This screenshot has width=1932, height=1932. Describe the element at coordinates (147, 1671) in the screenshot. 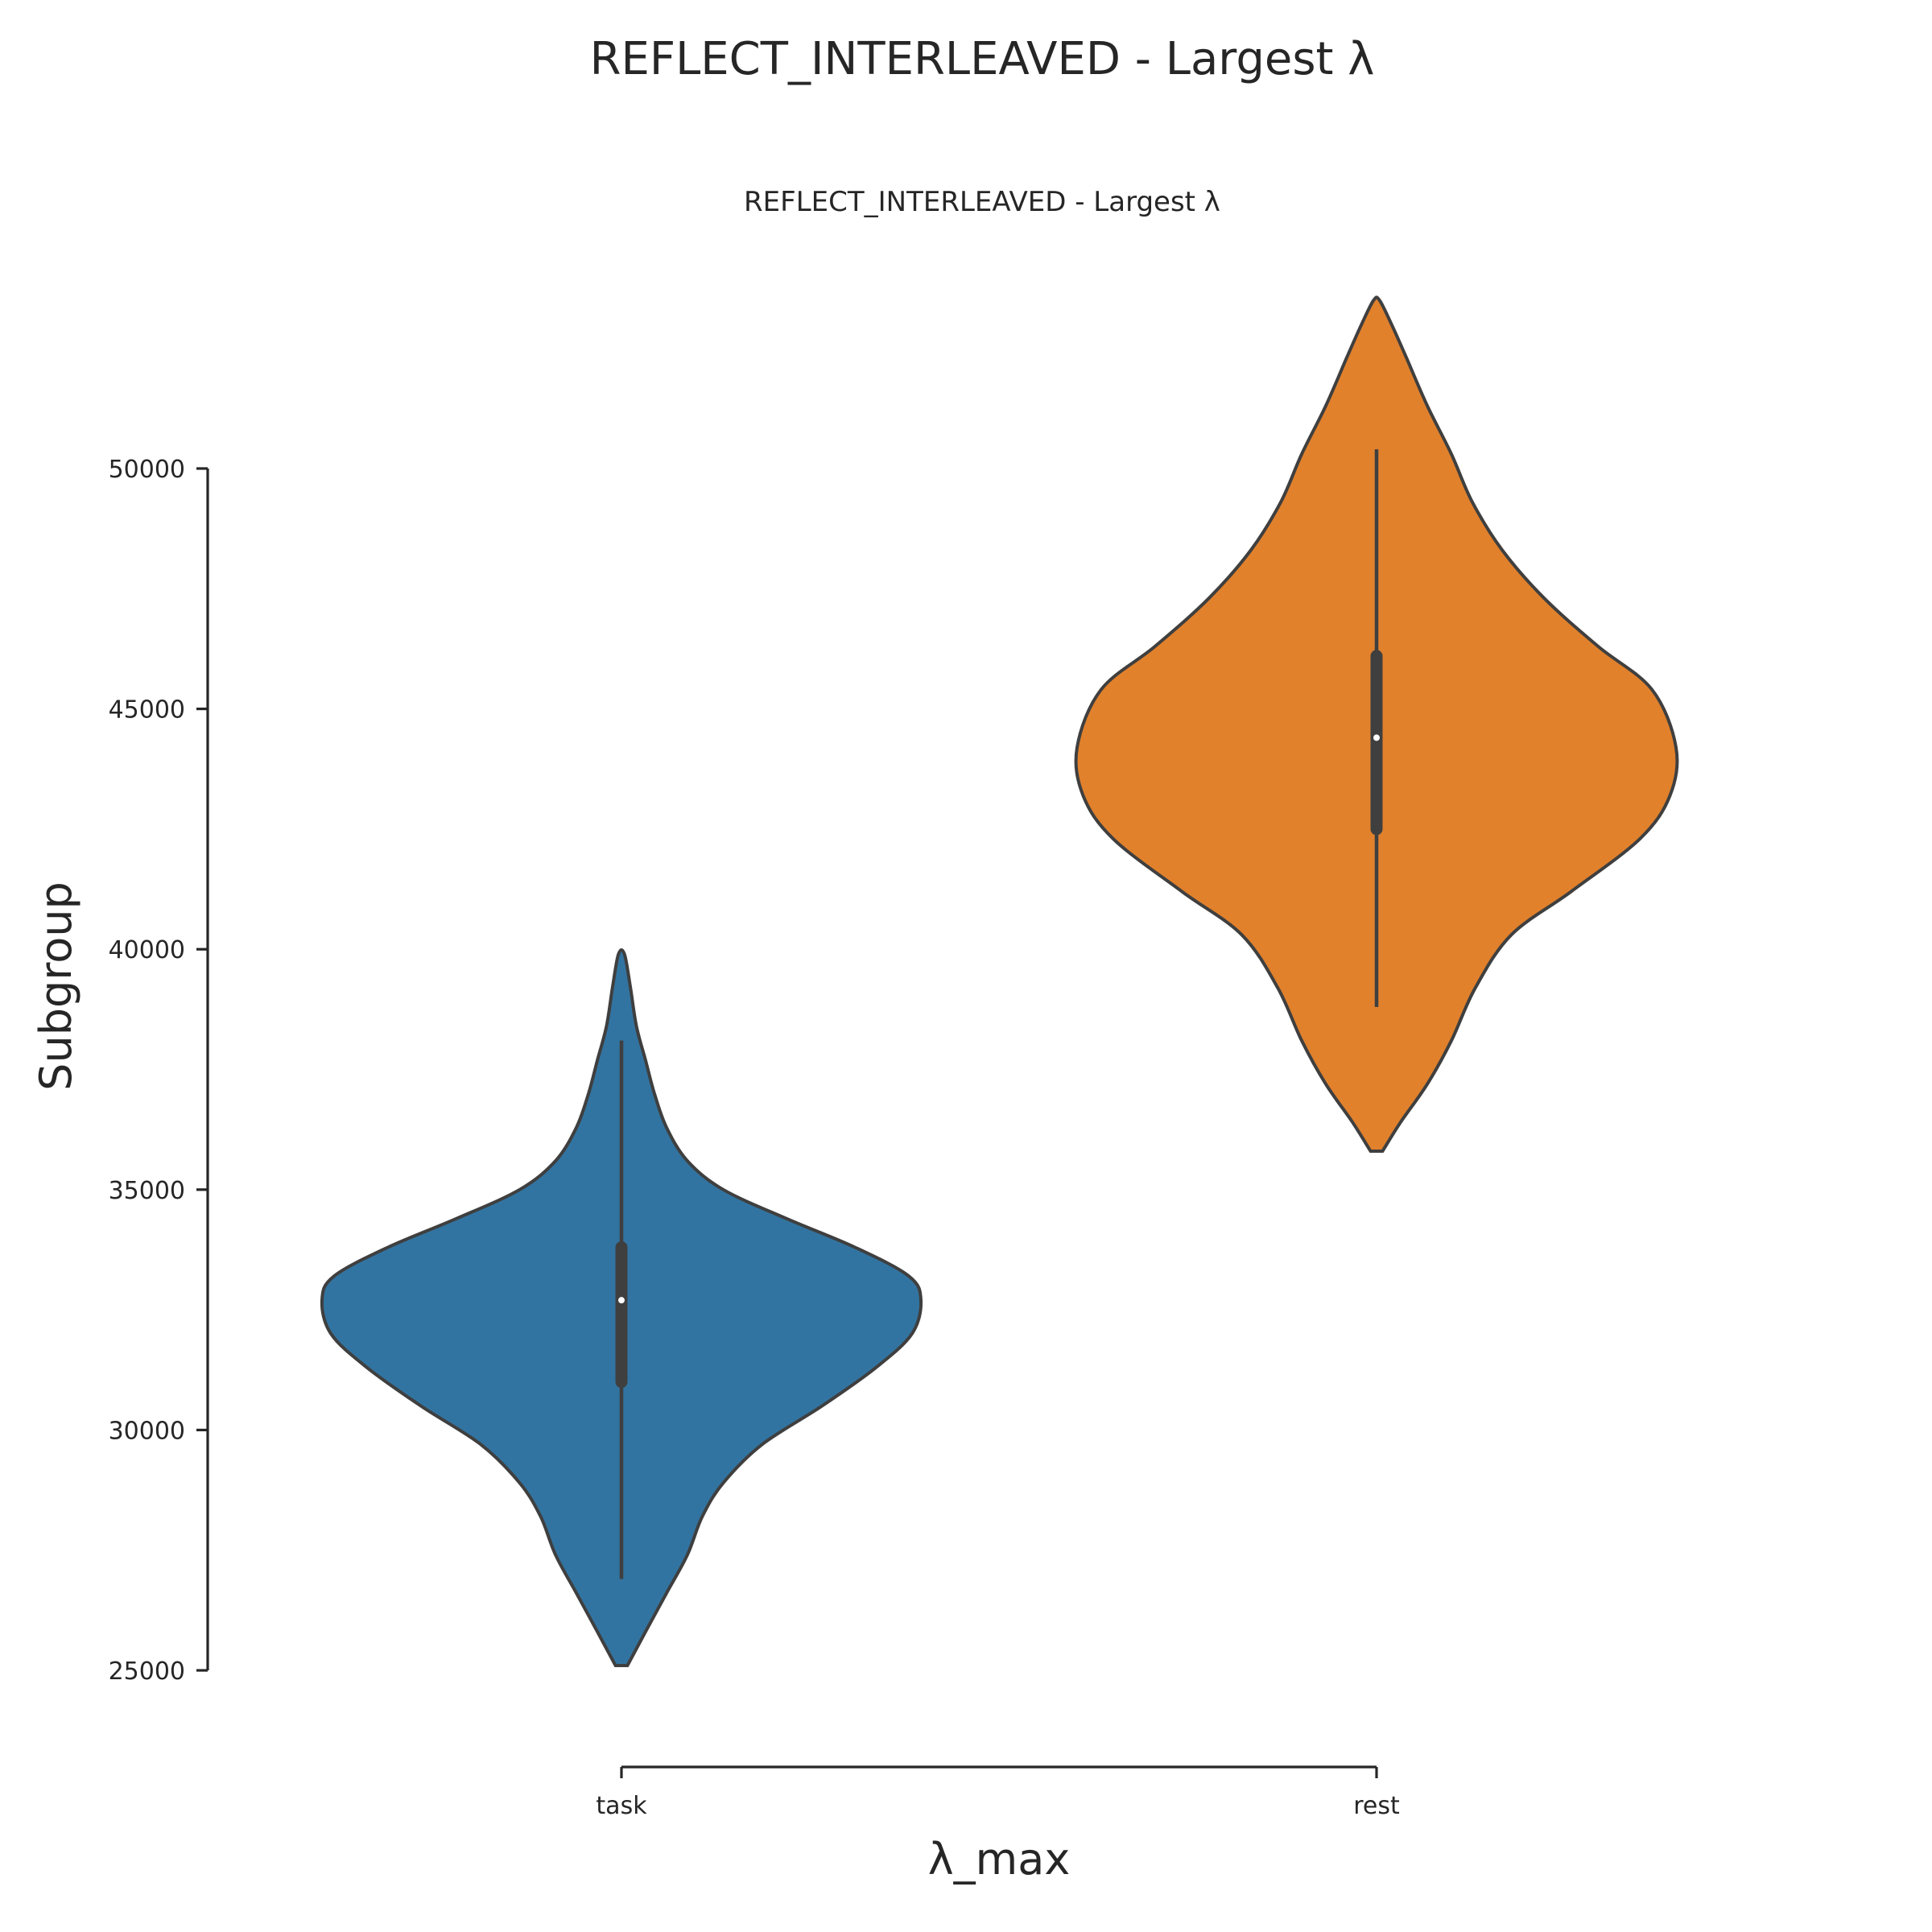

I see `y-tick-label: 25000` at that location.